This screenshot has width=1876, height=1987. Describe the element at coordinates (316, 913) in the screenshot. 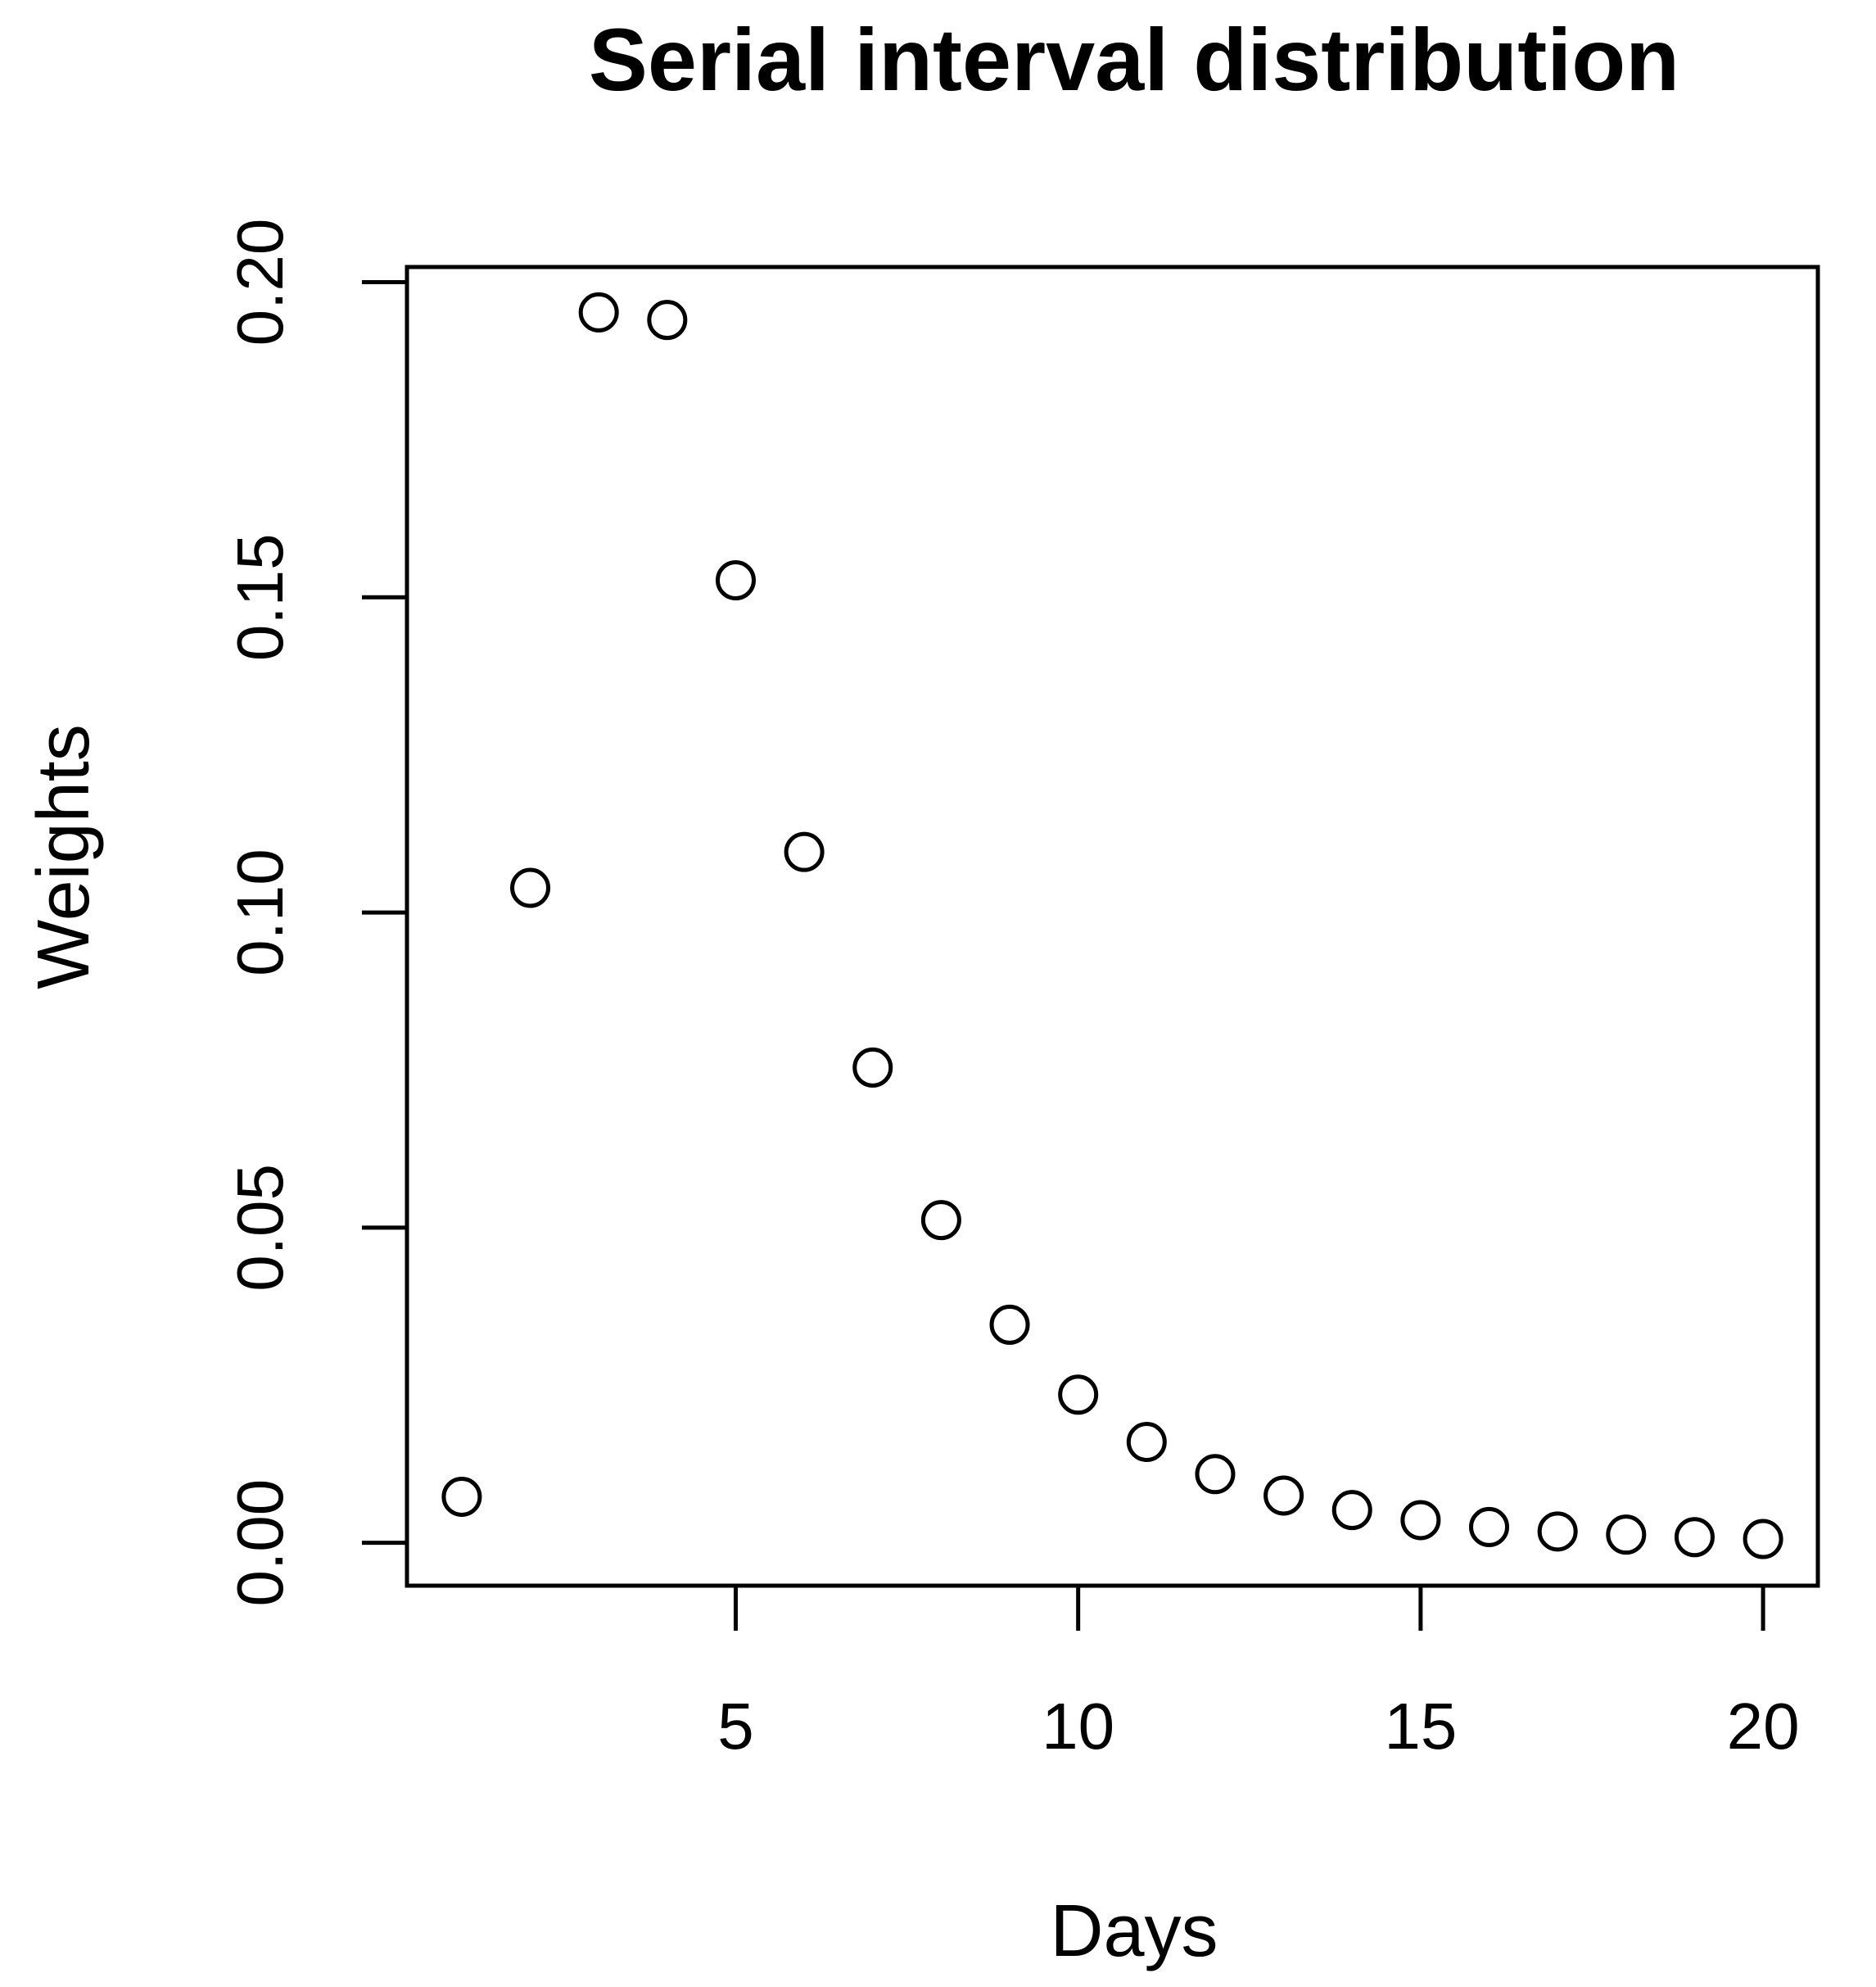

I see `y-axis: 0.00 0.05 0.10 0.15 0.20` at that location.